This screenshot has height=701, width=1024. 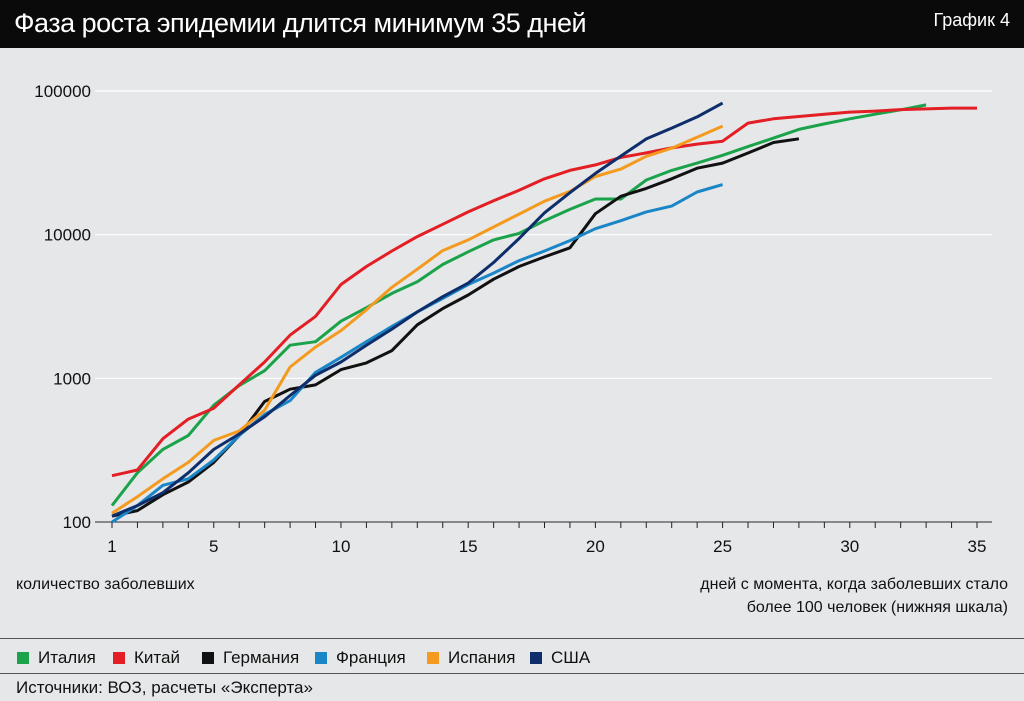 What do you see at coordinates (72, 378) in the screenshot?
I see `y-tick-label: 1000` at bounding box center [72, 378].